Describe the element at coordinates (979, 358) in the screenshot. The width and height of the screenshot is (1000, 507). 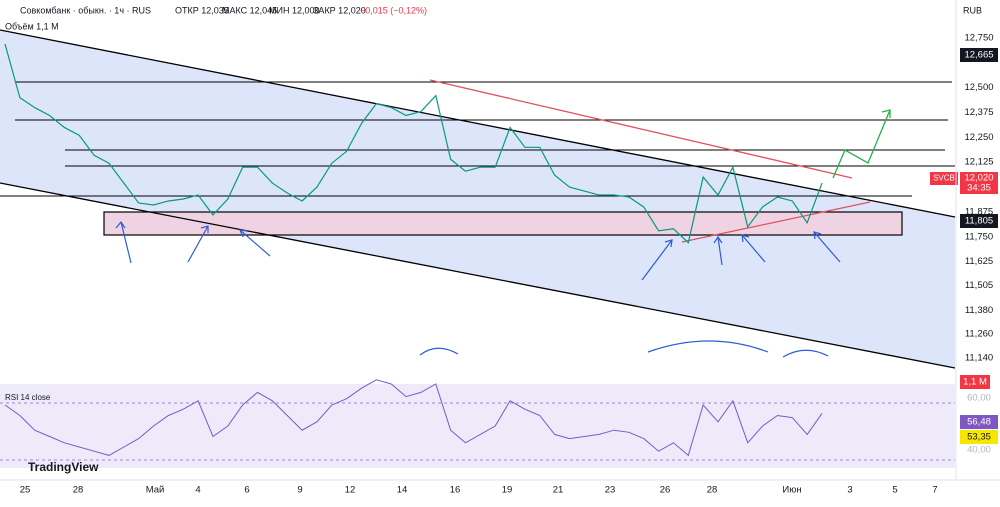
I see `y-tick-label: 11,140` at that location.